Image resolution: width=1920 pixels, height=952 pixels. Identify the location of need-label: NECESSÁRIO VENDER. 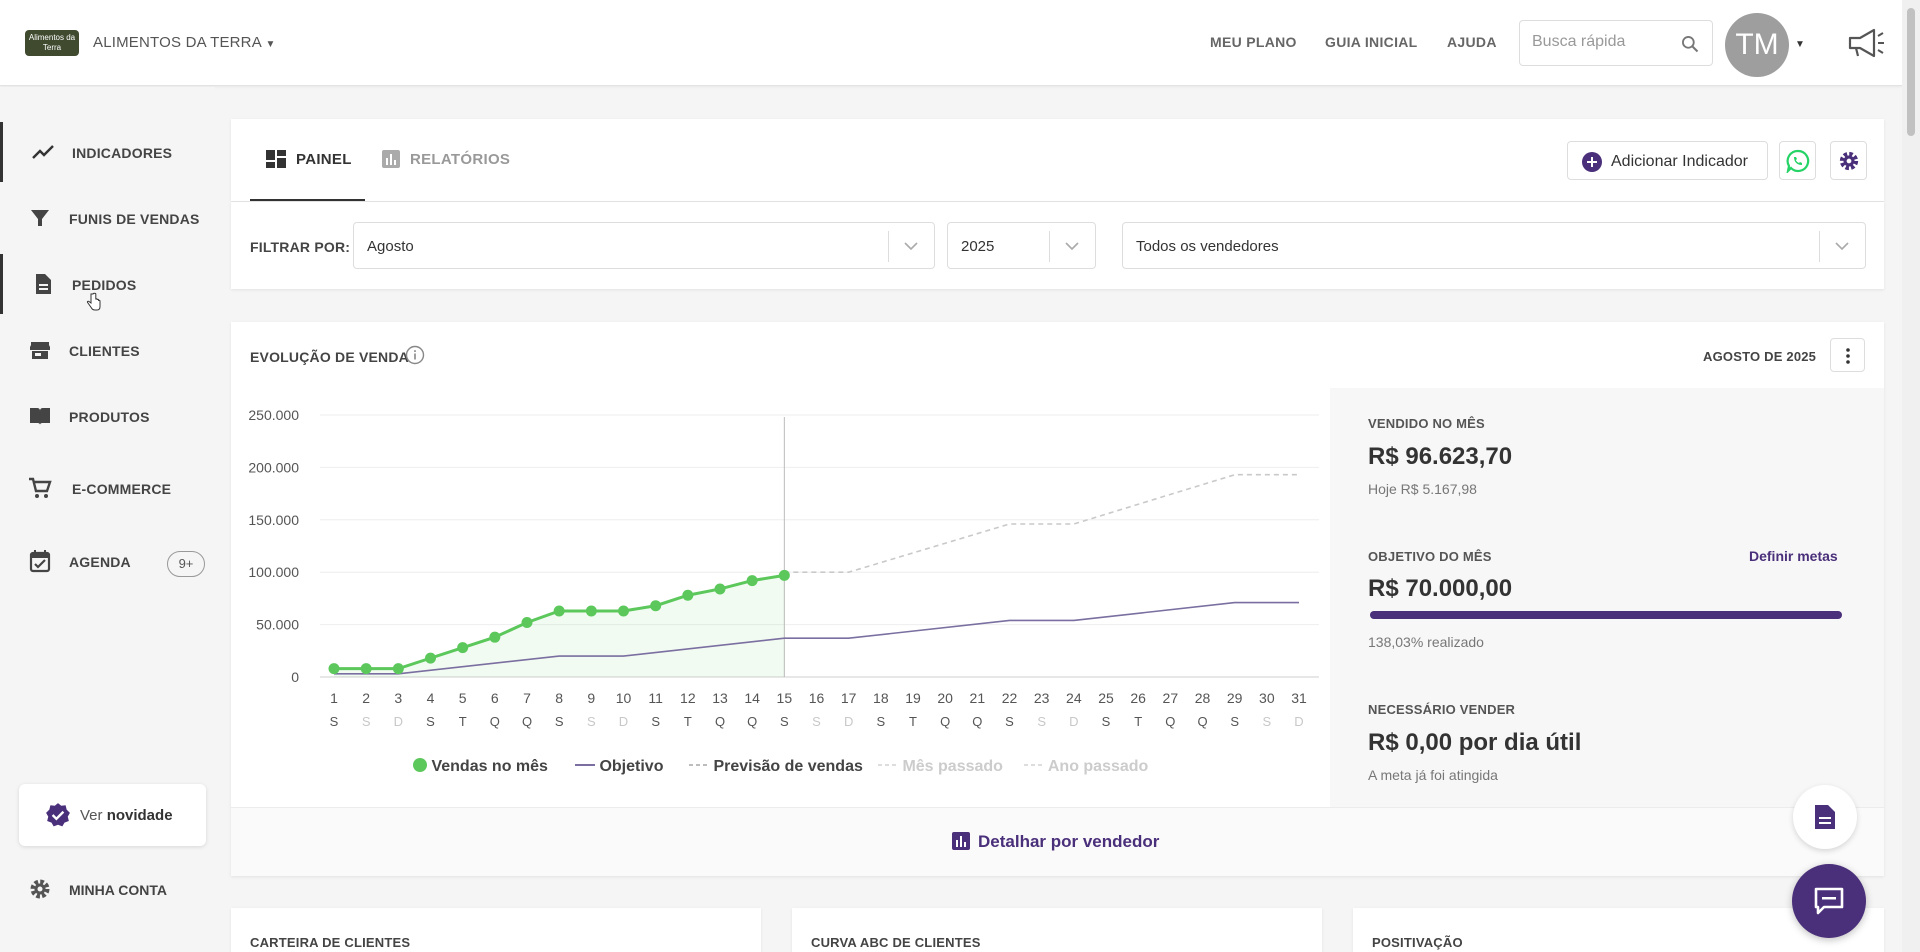
(1442, 709).